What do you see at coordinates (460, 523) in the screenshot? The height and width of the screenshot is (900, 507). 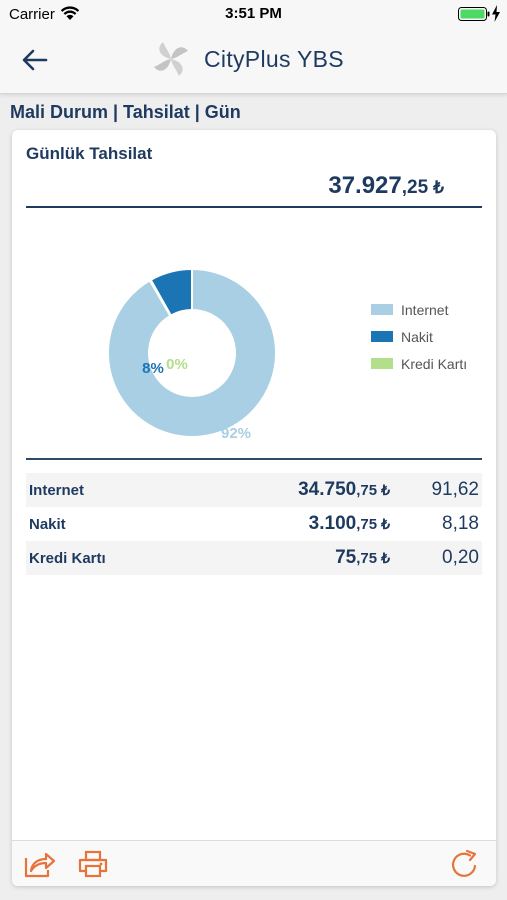 I see `row-percent: 8,18` at bounding box center [460, 523].